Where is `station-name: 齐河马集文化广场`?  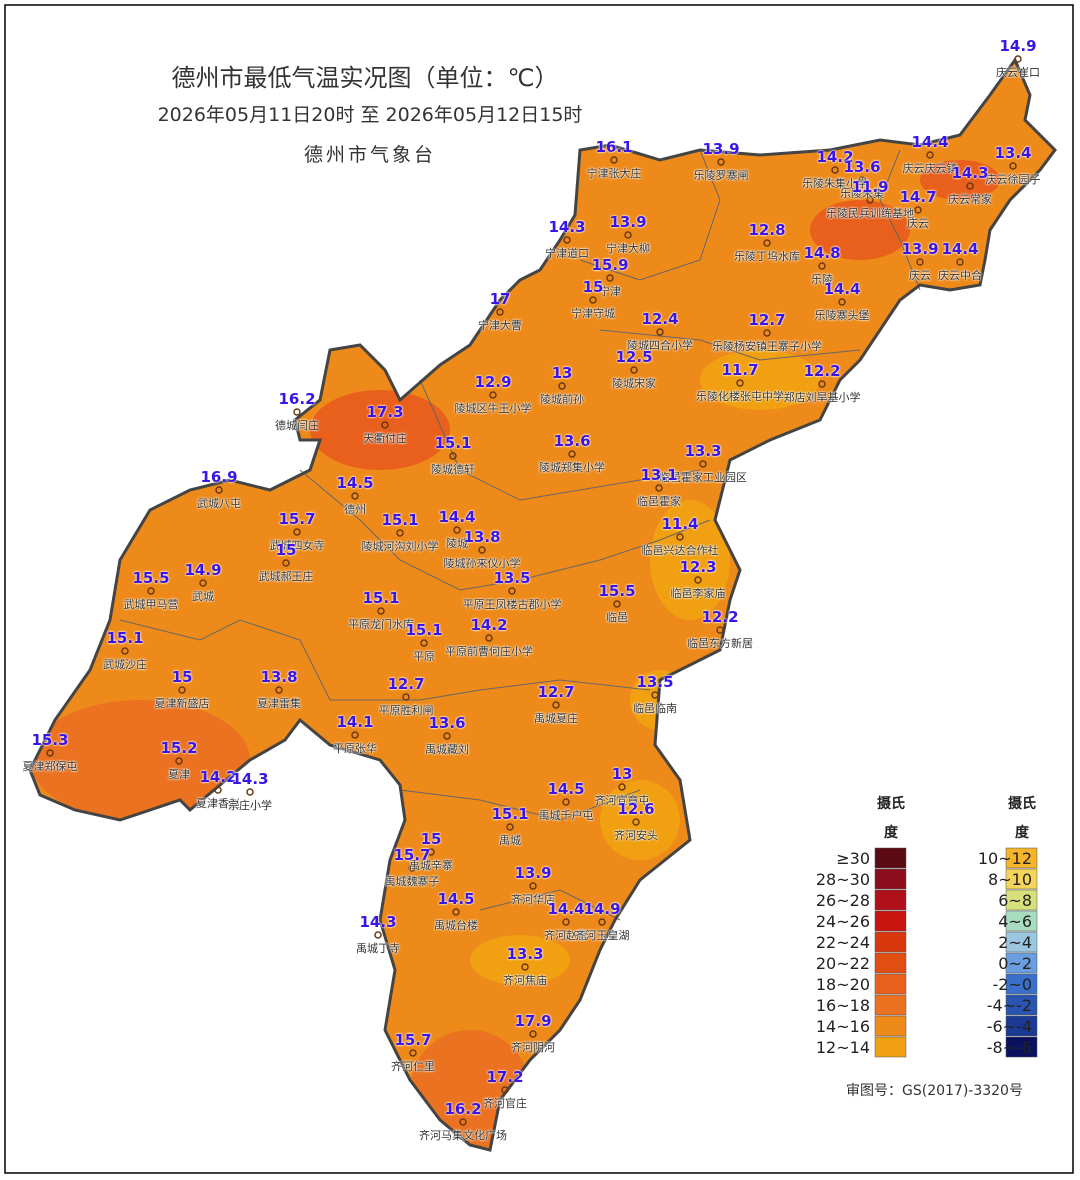 station-name: 齐河马集文化广场 is located at coordinates (463, 1135).